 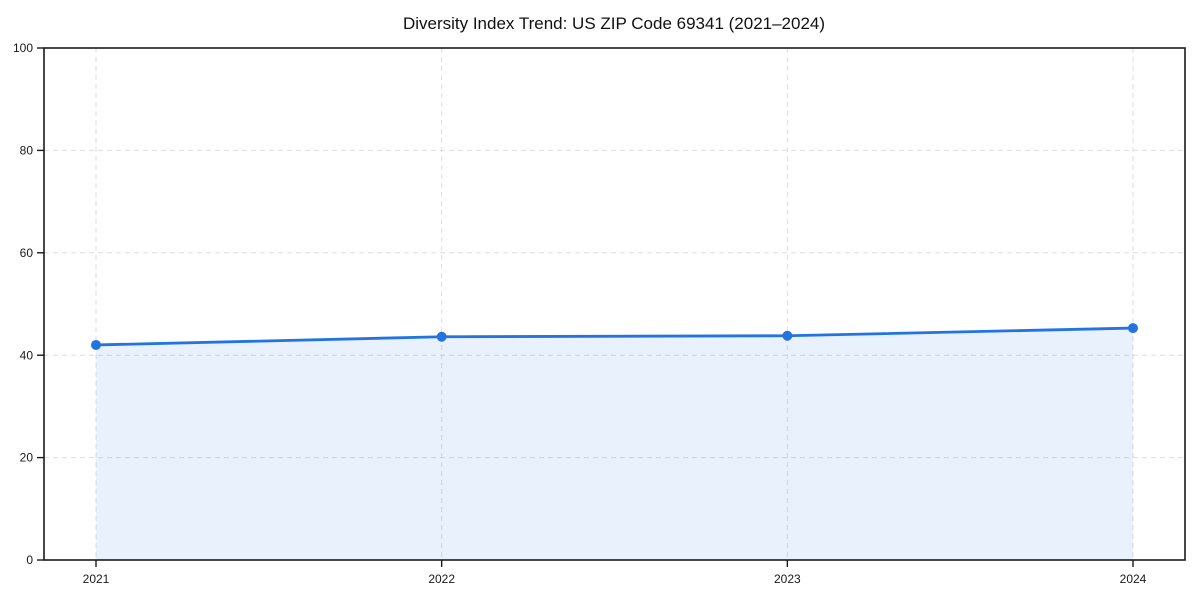 I want to click on markers-layer, so click(x=614, y=336).